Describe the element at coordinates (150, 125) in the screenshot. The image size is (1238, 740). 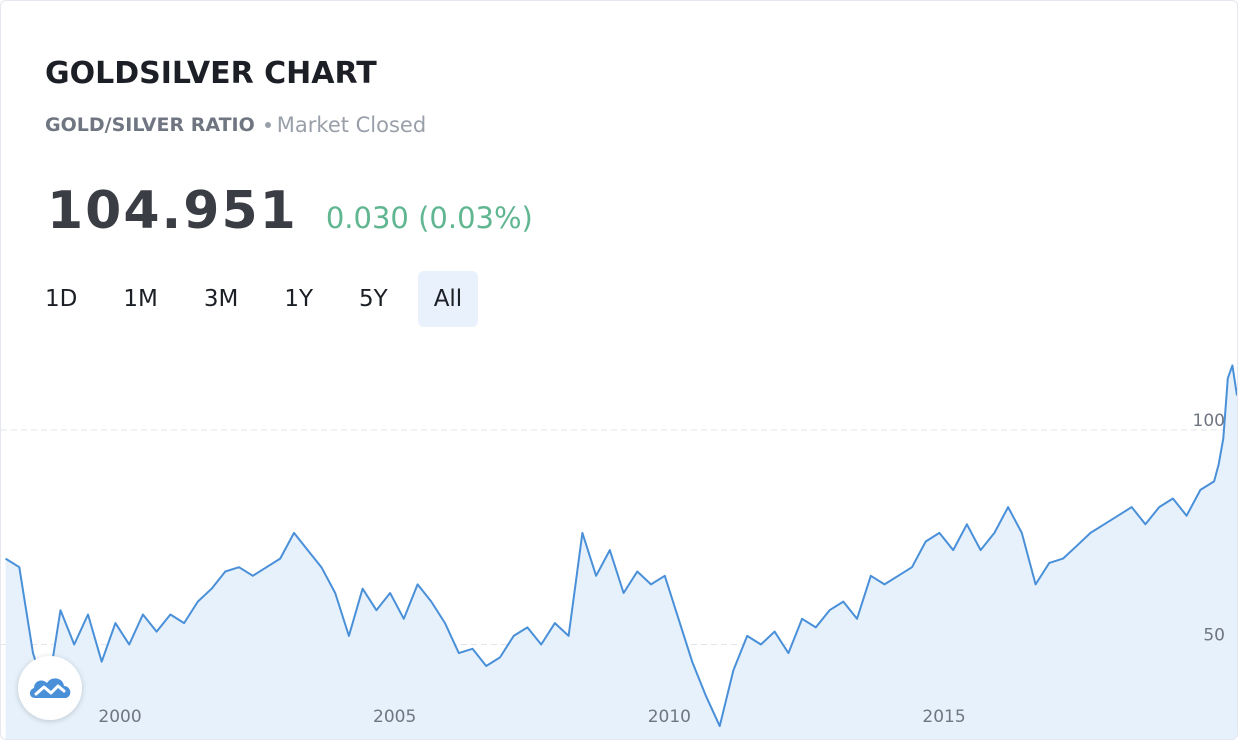
I see `symbol-description: GOLD/SILVER RATIO` at that location.